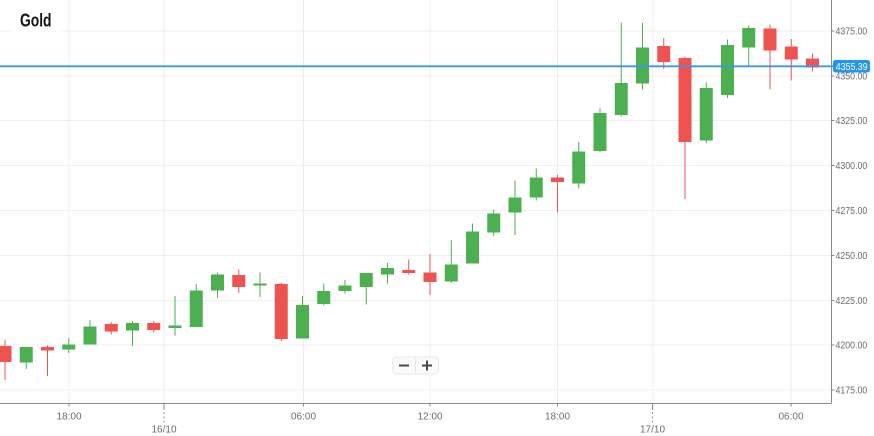  I want to click on svg-text: 4325.00, so click(852, 121).